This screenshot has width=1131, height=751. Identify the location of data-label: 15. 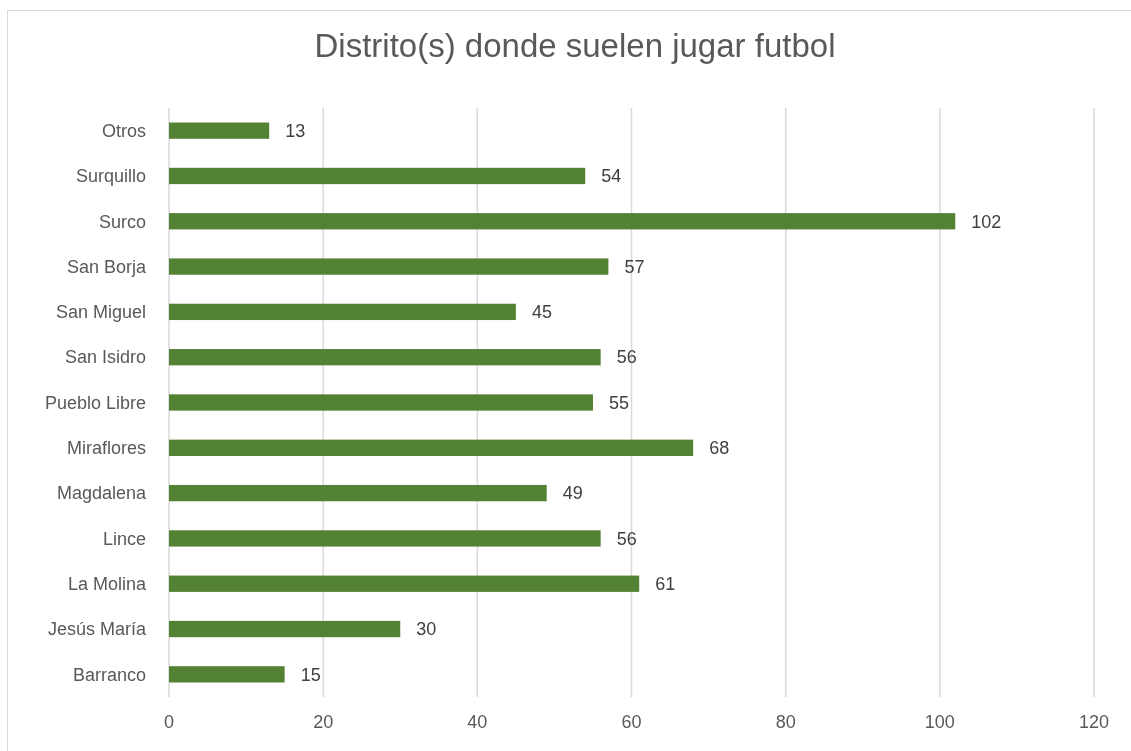
(310, 674).